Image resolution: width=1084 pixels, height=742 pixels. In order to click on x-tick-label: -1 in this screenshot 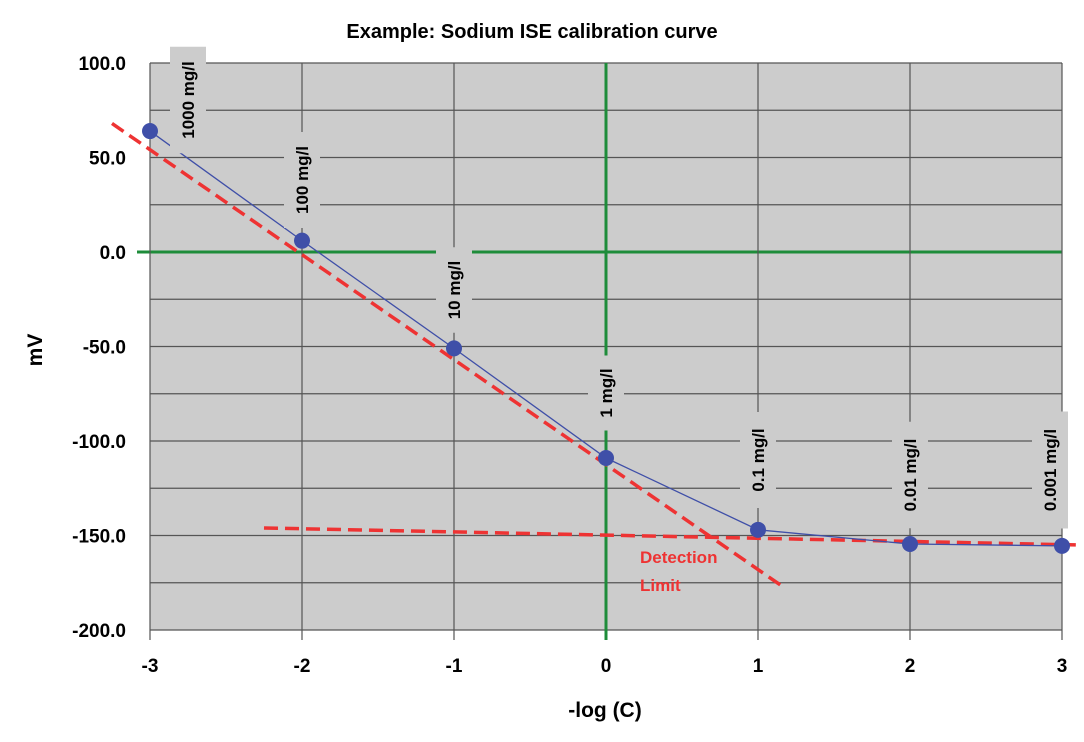, I will do `click(454, 666)`.